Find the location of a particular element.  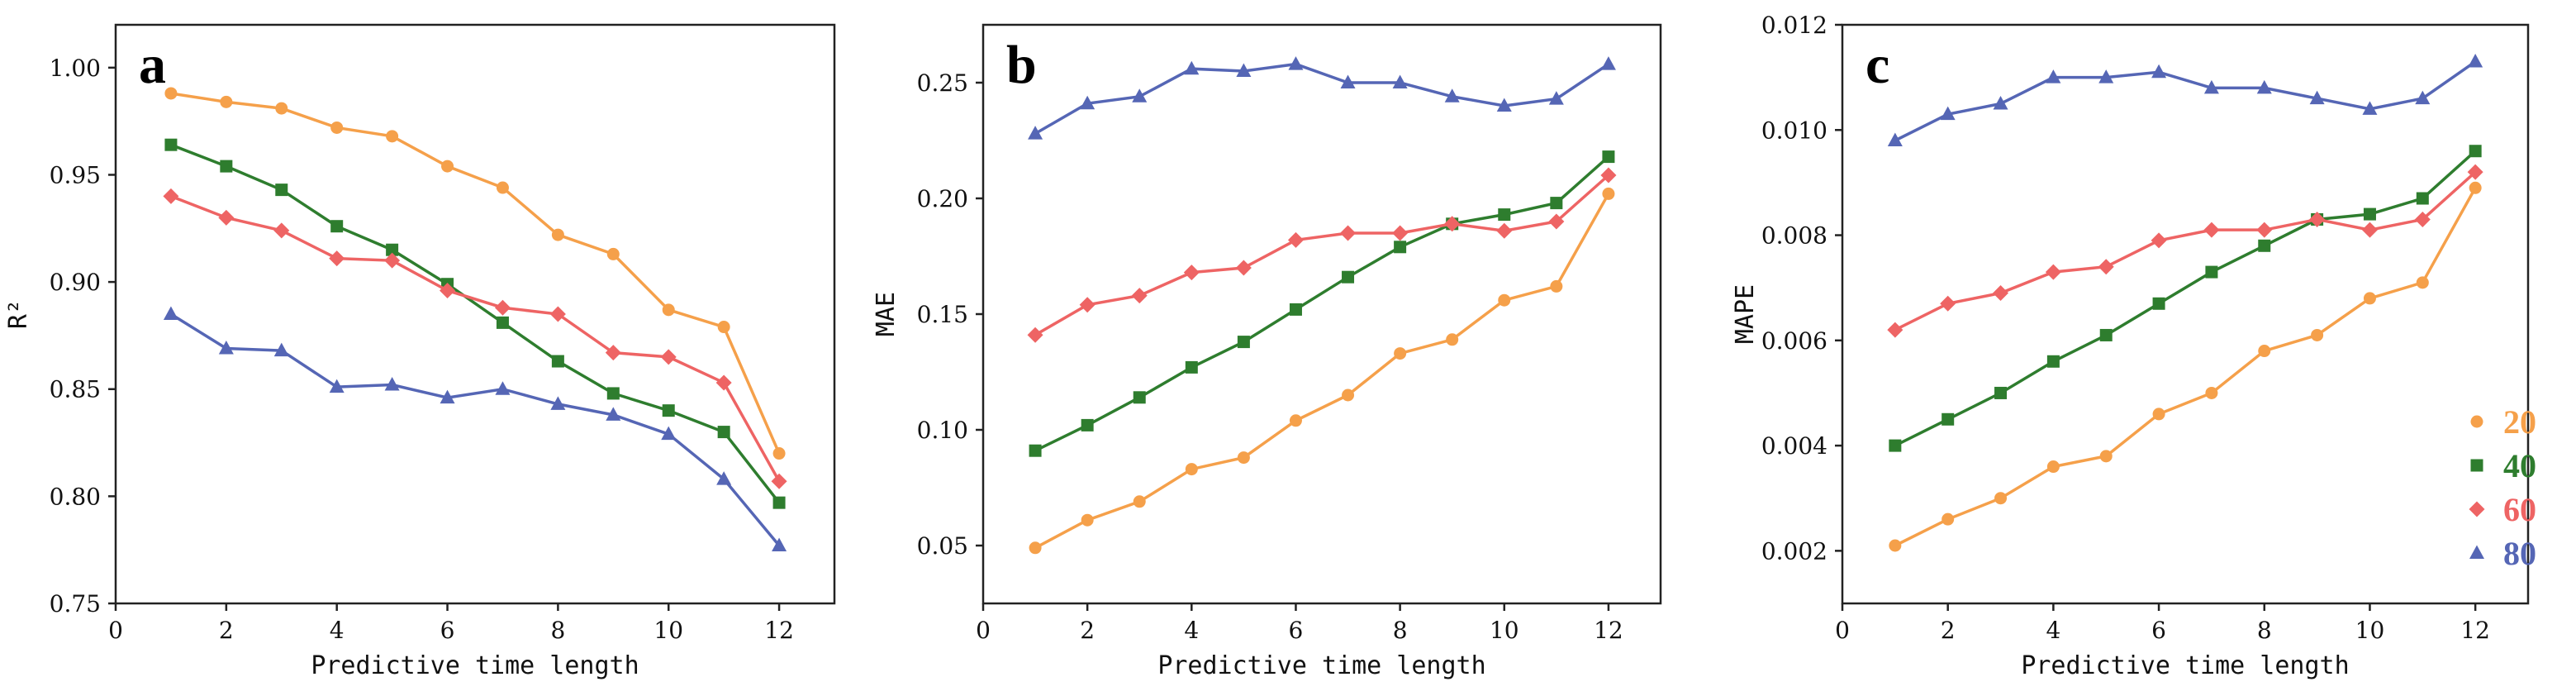

y-tick-label: 0.20 is located at coordinates (942, 198).